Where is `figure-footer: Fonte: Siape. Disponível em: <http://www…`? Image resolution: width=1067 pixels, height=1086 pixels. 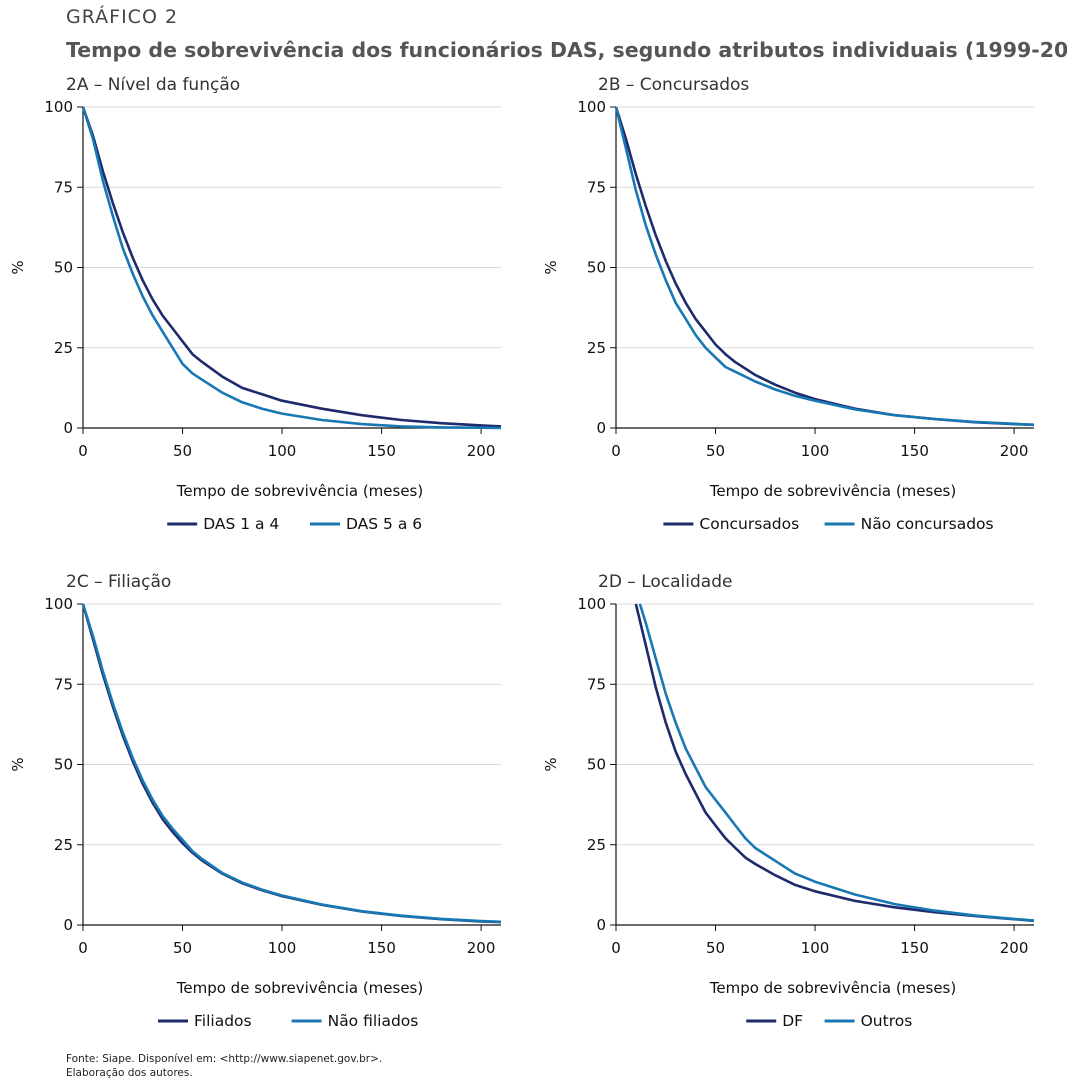
figure-footer: Fonte: Siape. Disponível em: <http://www… is located at coordinates (224, 1066).